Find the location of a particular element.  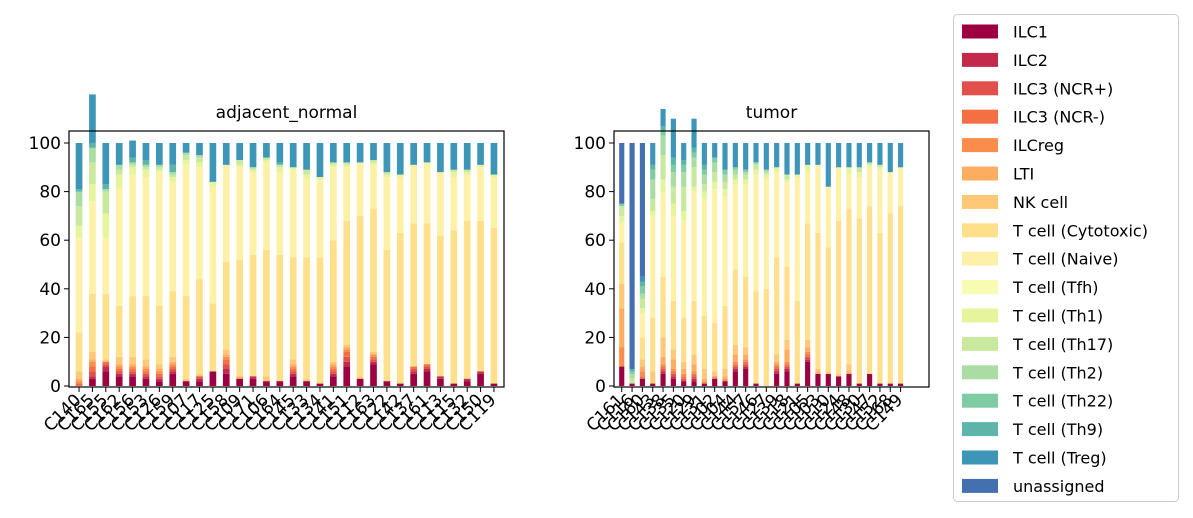

y-tick-label: 60 is located at coordinates (595, 241).